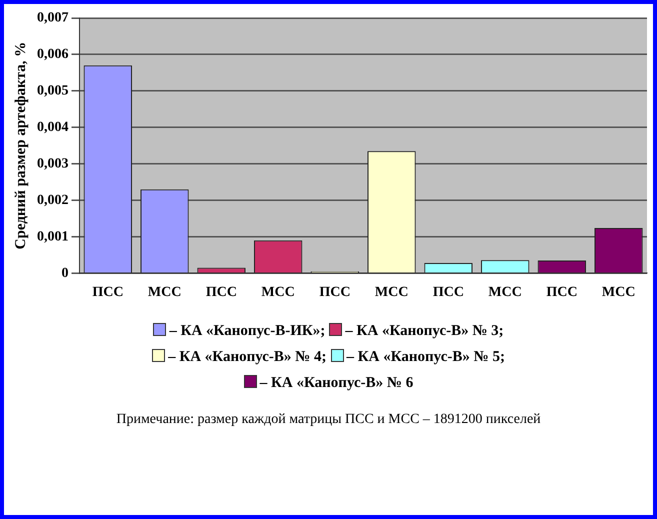 The image size is (657, 519). What do you see at coordinates (424, 331) in the screenshot?
I see `legend-label: – КА «Канопус-В» № 3;` at bounding box center [424, 331].